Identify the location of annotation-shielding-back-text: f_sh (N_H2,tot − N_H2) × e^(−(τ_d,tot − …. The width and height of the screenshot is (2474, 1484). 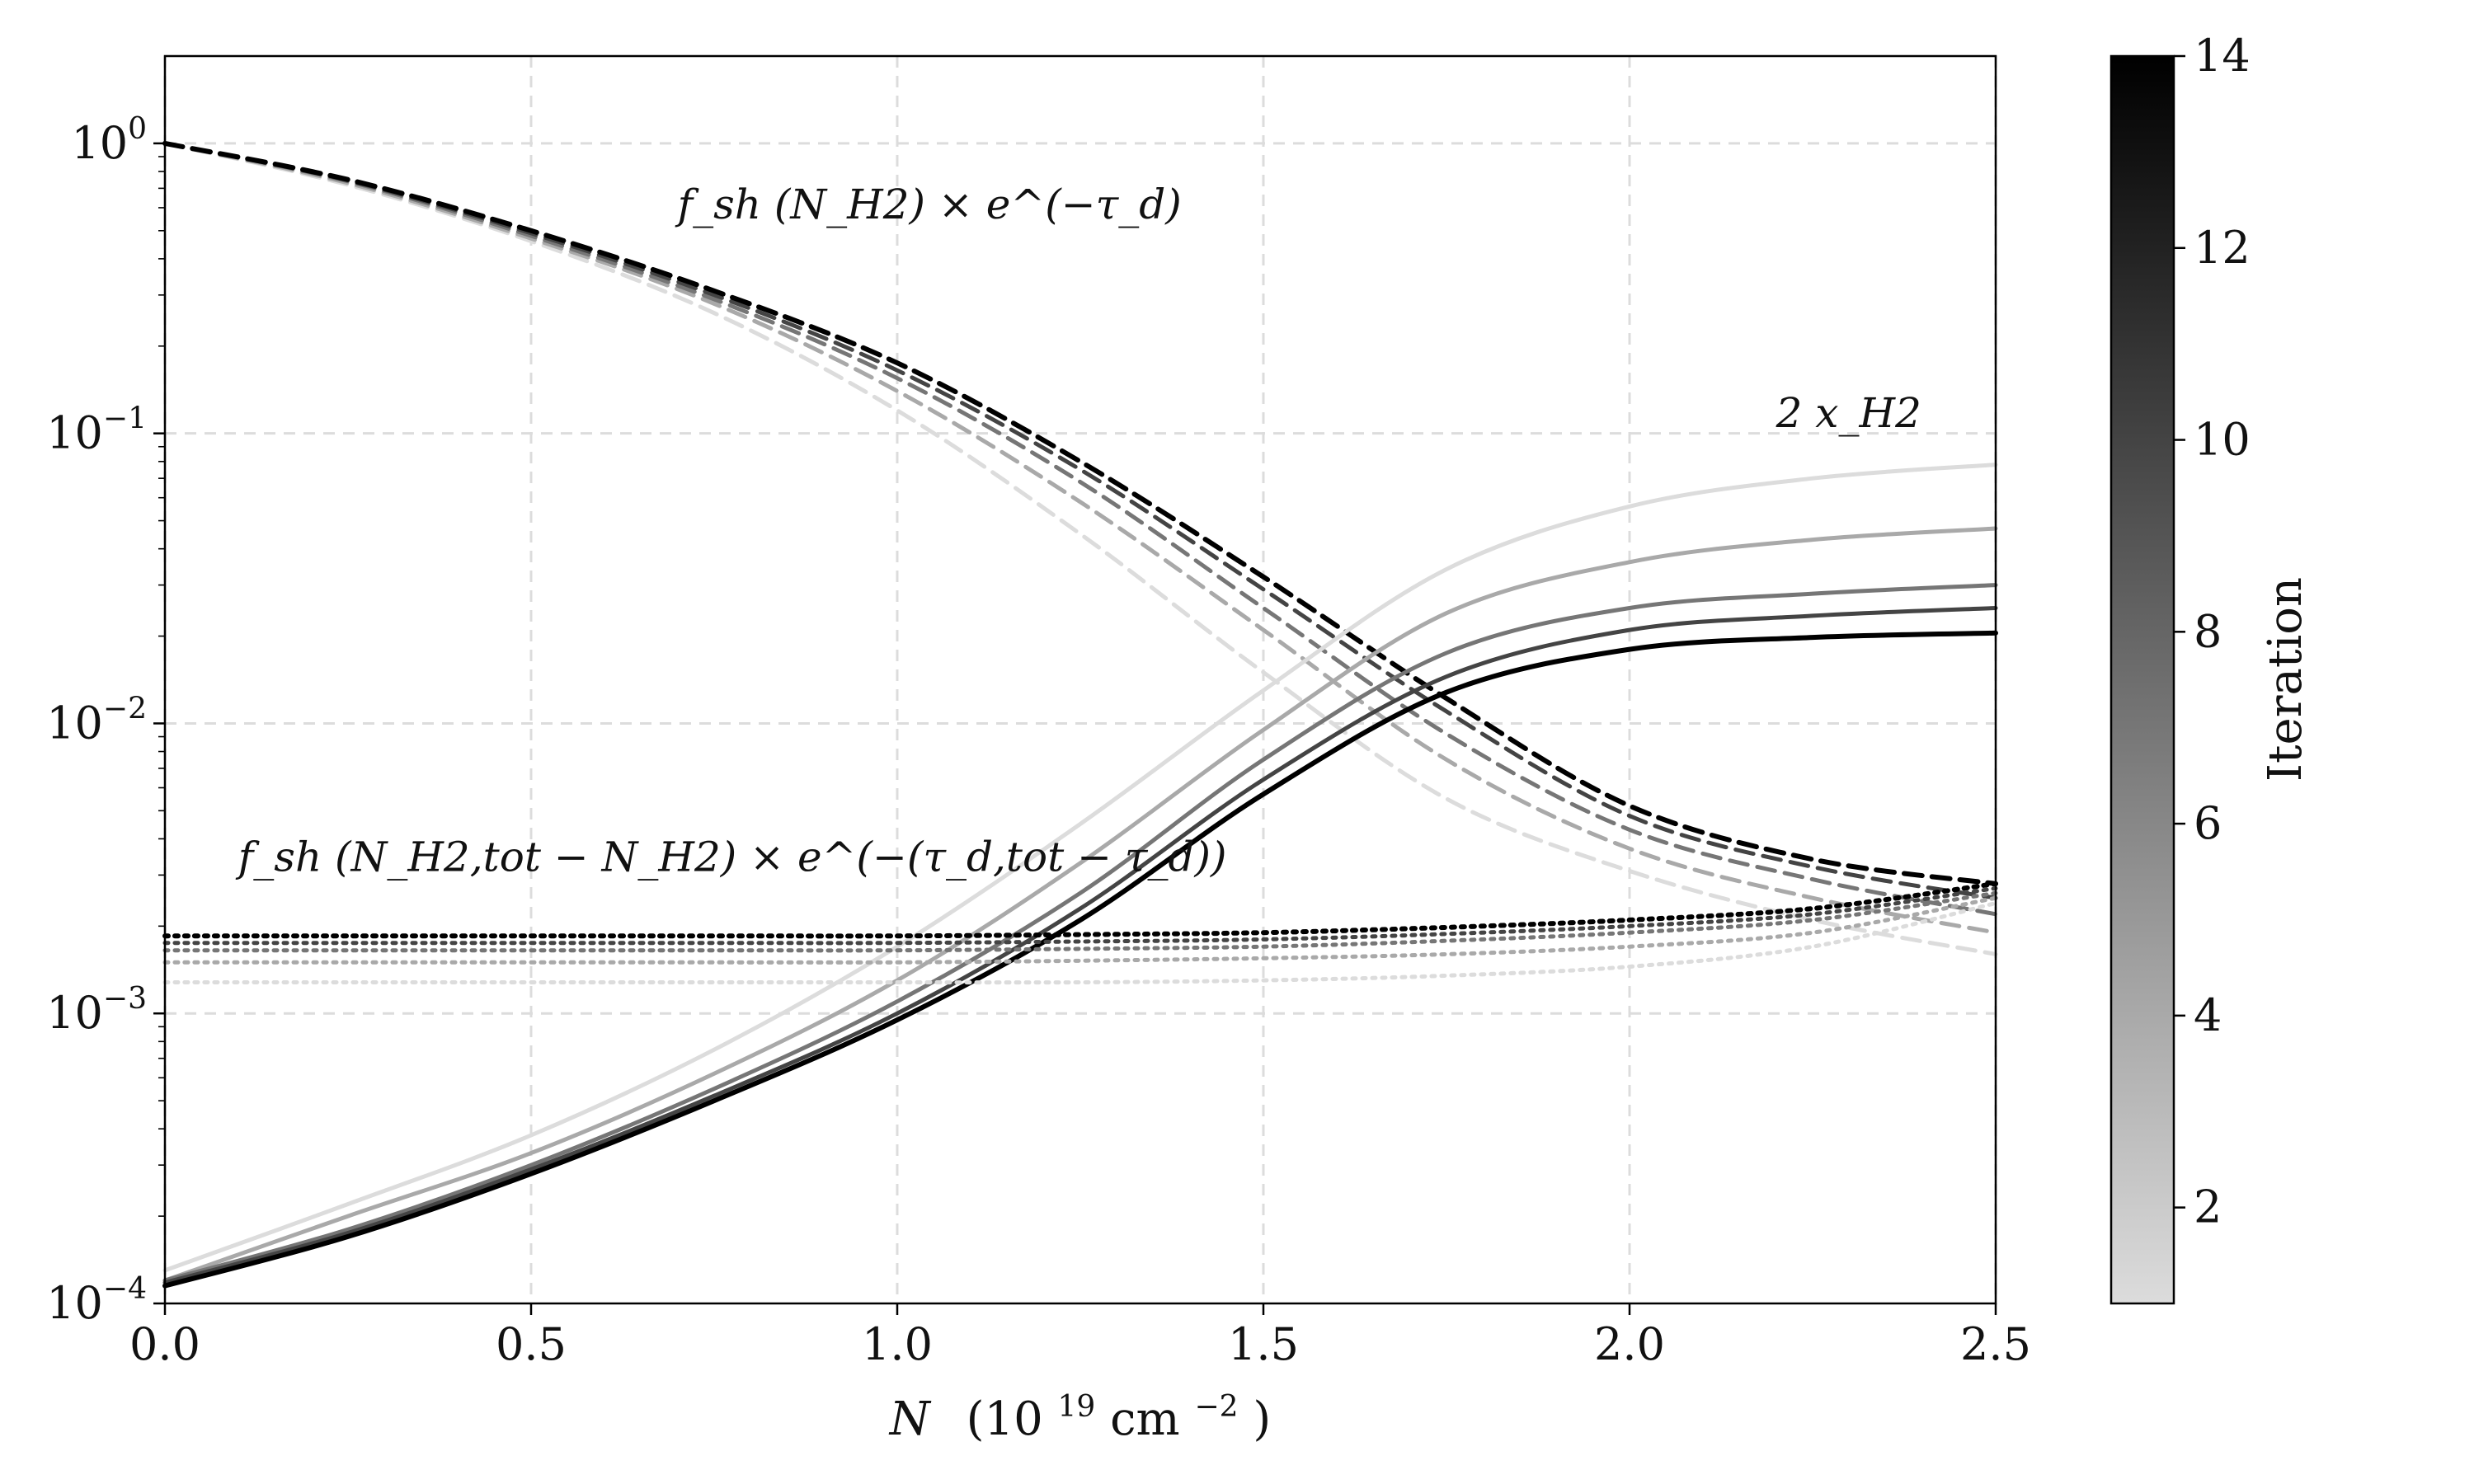
(731, 857).